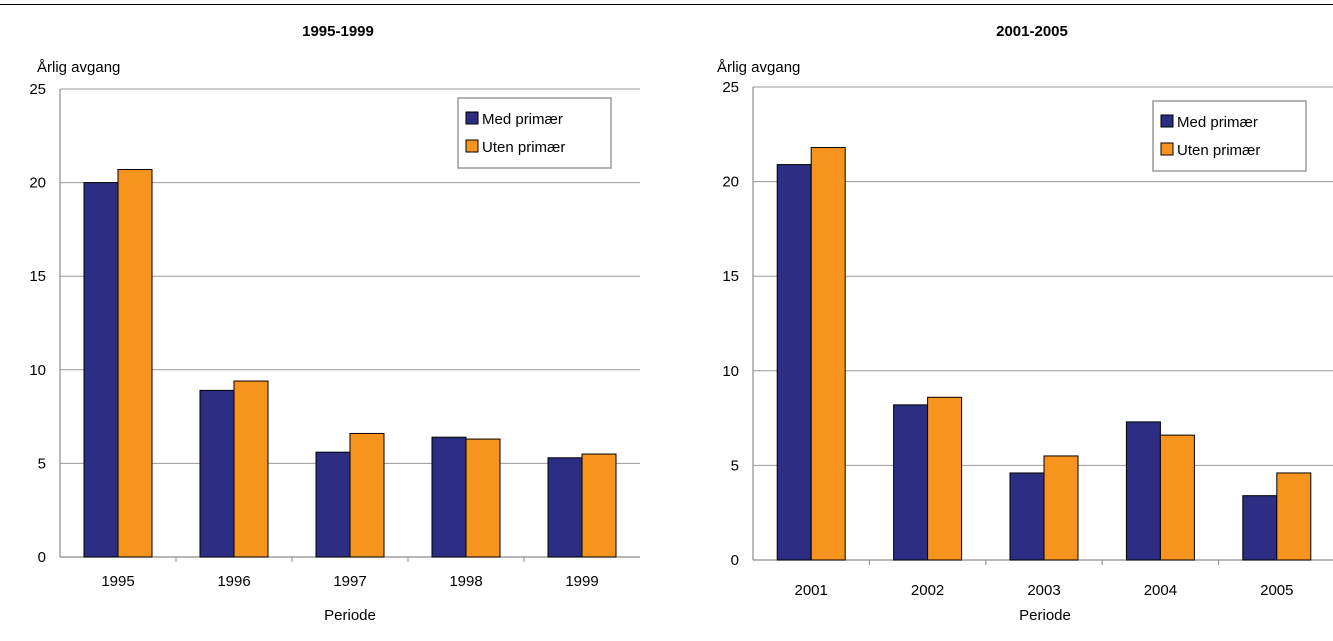 This screenshot has height=641, width=1333. What do you see at coordinates (811, 590) in the screenshot?
I see `x-tick-label: 2001` at bounding box center [811, 590].